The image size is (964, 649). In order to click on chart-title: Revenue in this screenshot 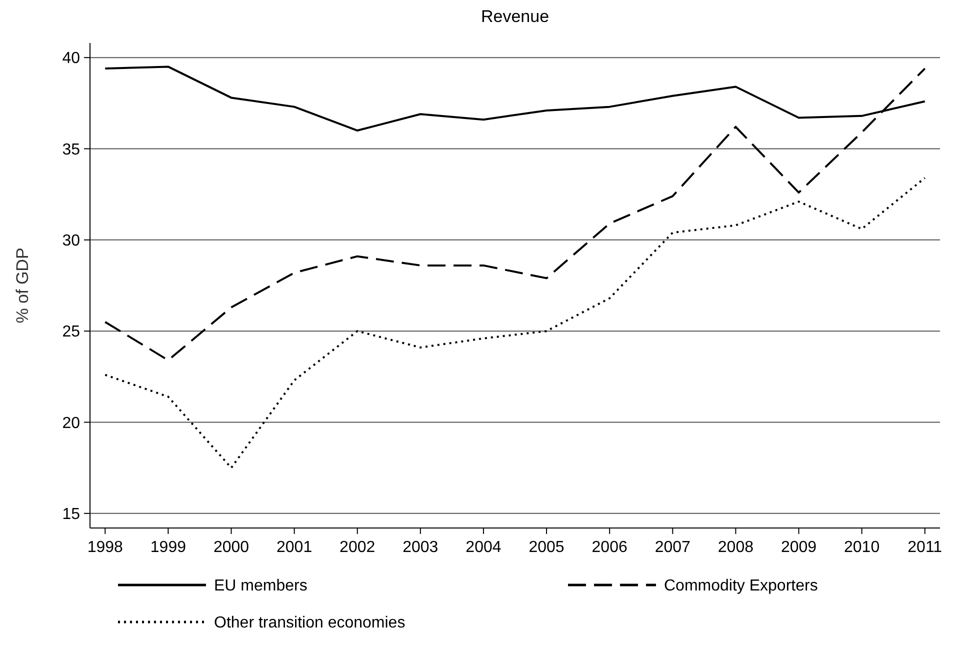, I will do `click(515, 16)`.